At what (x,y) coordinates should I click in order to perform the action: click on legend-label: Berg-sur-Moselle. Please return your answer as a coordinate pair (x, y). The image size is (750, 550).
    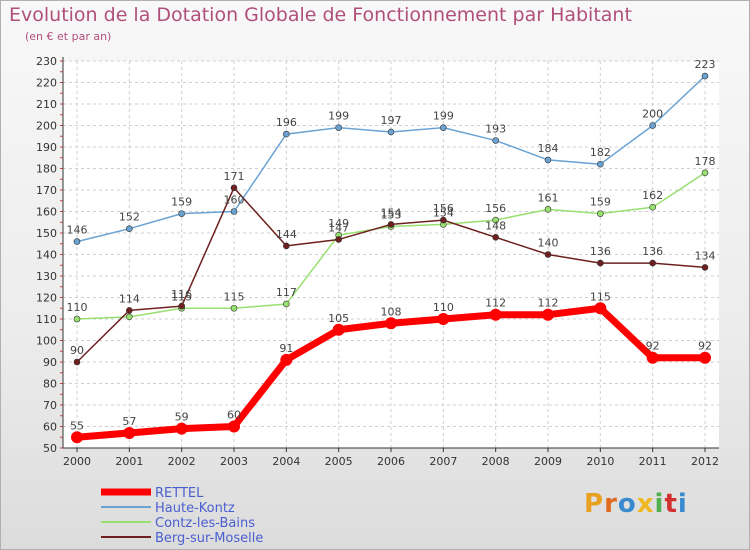
    Looking at the image, I should click on (209, 538).